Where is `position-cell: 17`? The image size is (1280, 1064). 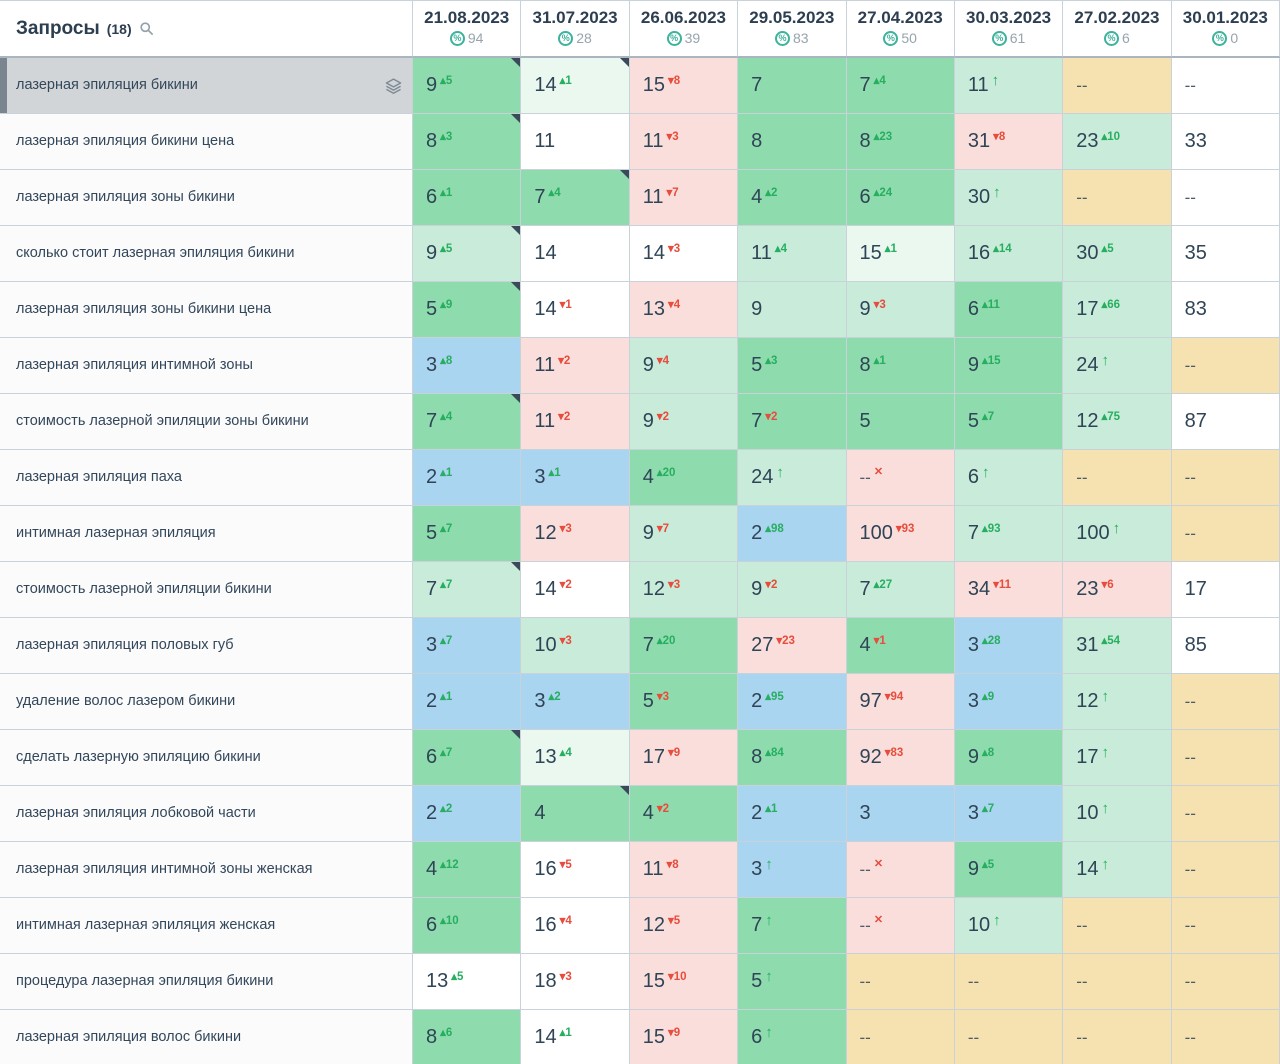 position-cell: 17 is located at coordinates (1225, 590).